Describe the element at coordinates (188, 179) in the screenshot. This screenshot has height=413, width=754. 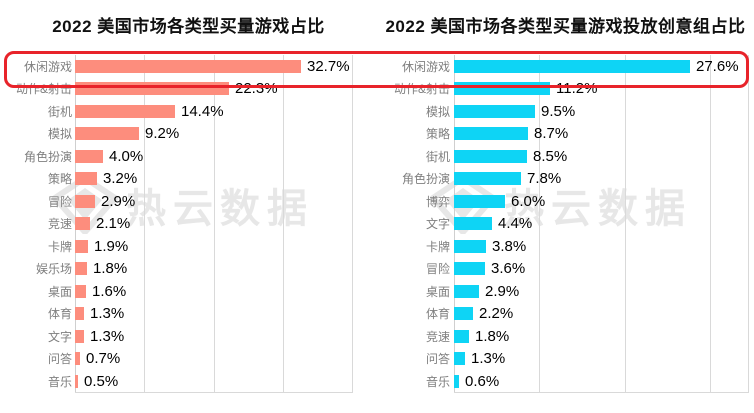
I see `bar-row: 策略 3.2%` at that location.